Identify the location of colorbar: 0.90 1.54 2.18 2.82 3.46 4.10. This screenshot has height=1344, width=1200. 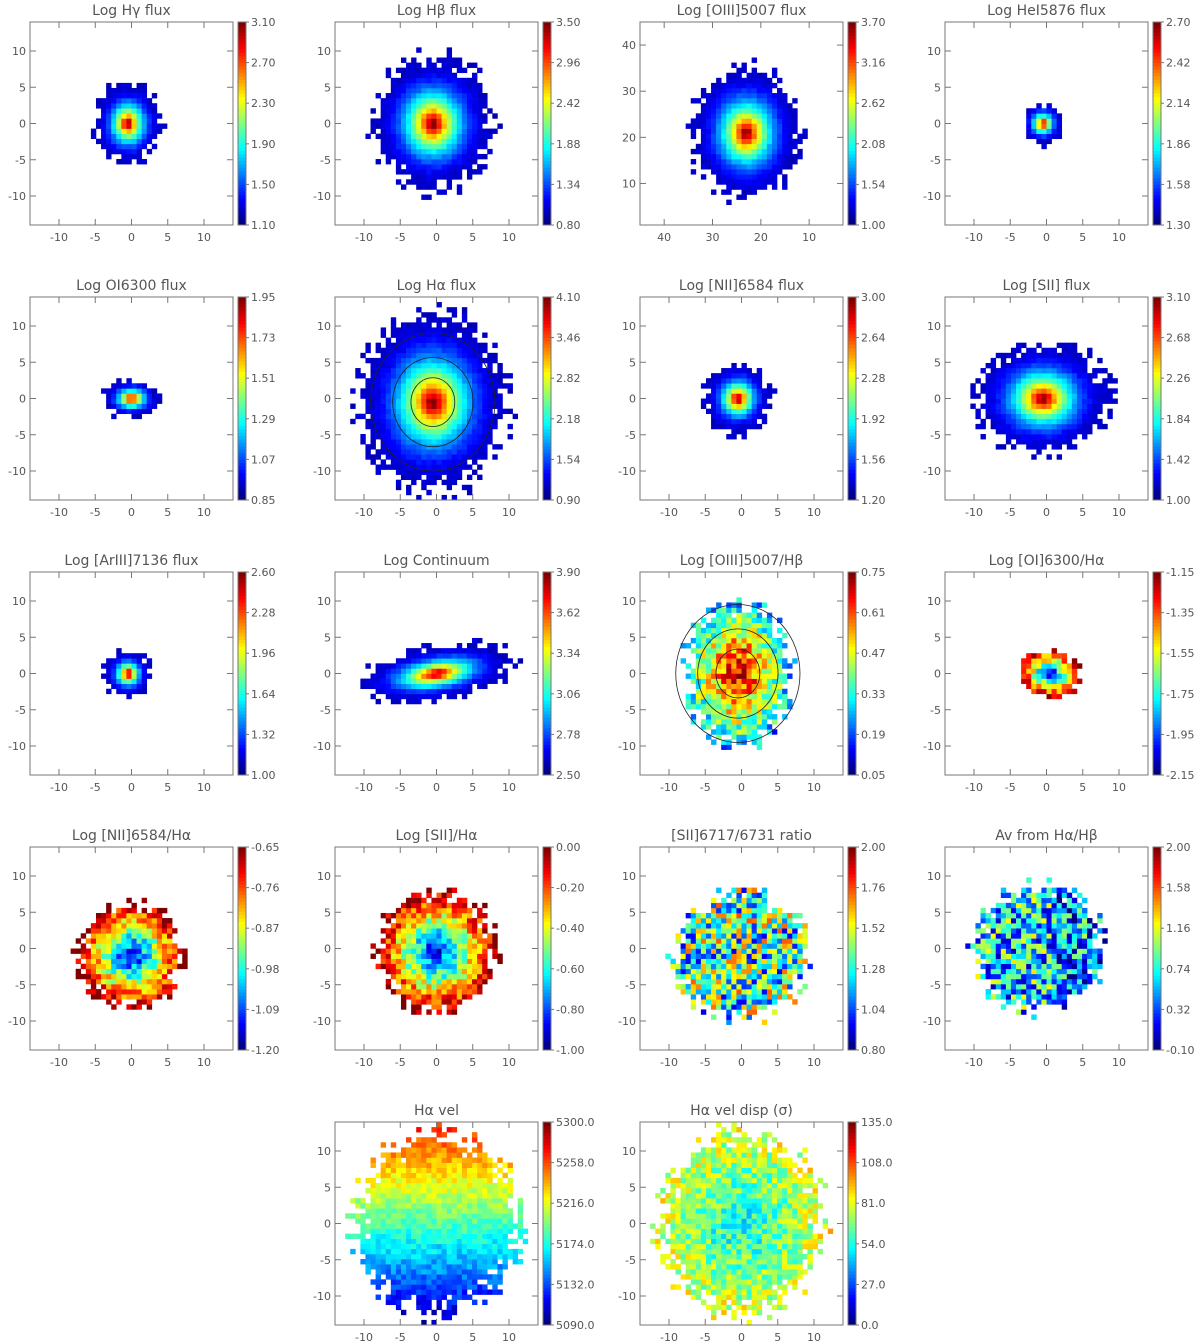
(561, 399).